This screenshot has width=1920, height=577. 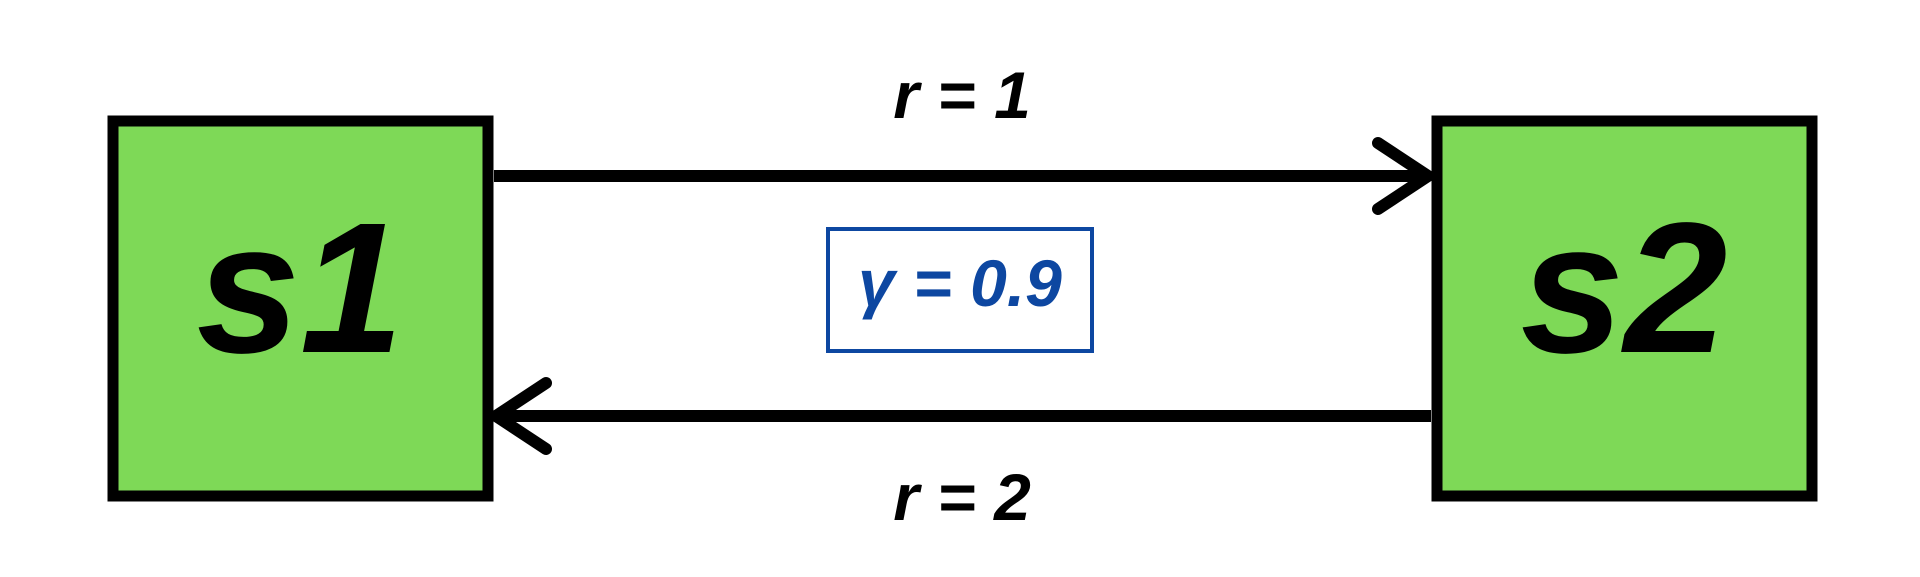 I want to click on discount-factor-label: γ = 0.9, so click(x=960, y=283).